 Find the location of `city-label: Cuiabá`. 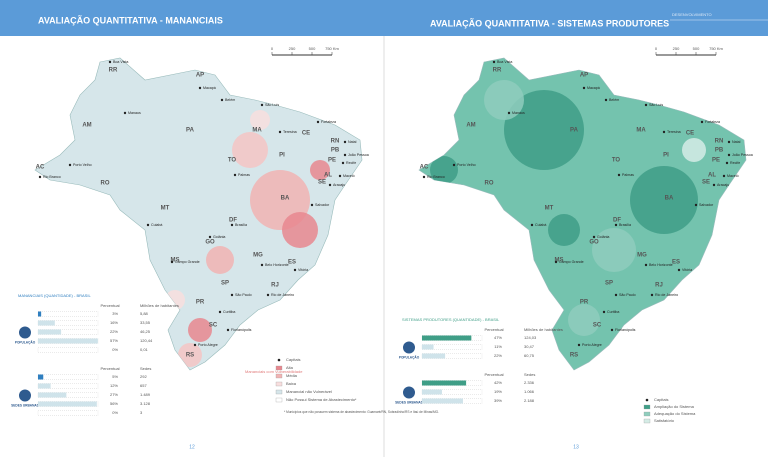

city-label: Cuiabá is located at coordinates (540, 225).